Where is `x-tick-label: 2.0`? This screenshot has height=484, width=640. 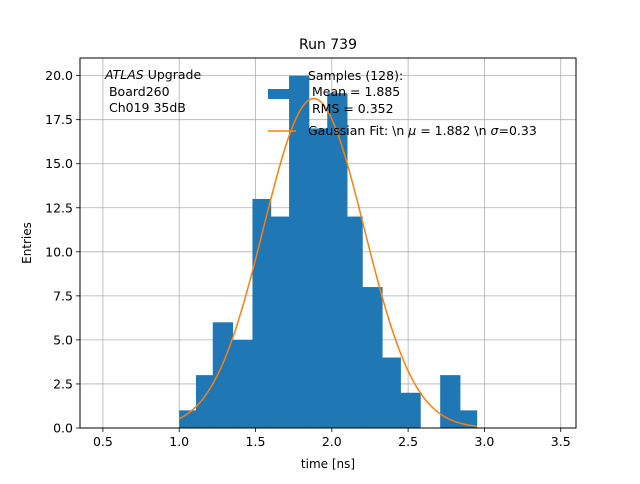 x-tick-label: 2.0 is located at coordinates (332, 441).